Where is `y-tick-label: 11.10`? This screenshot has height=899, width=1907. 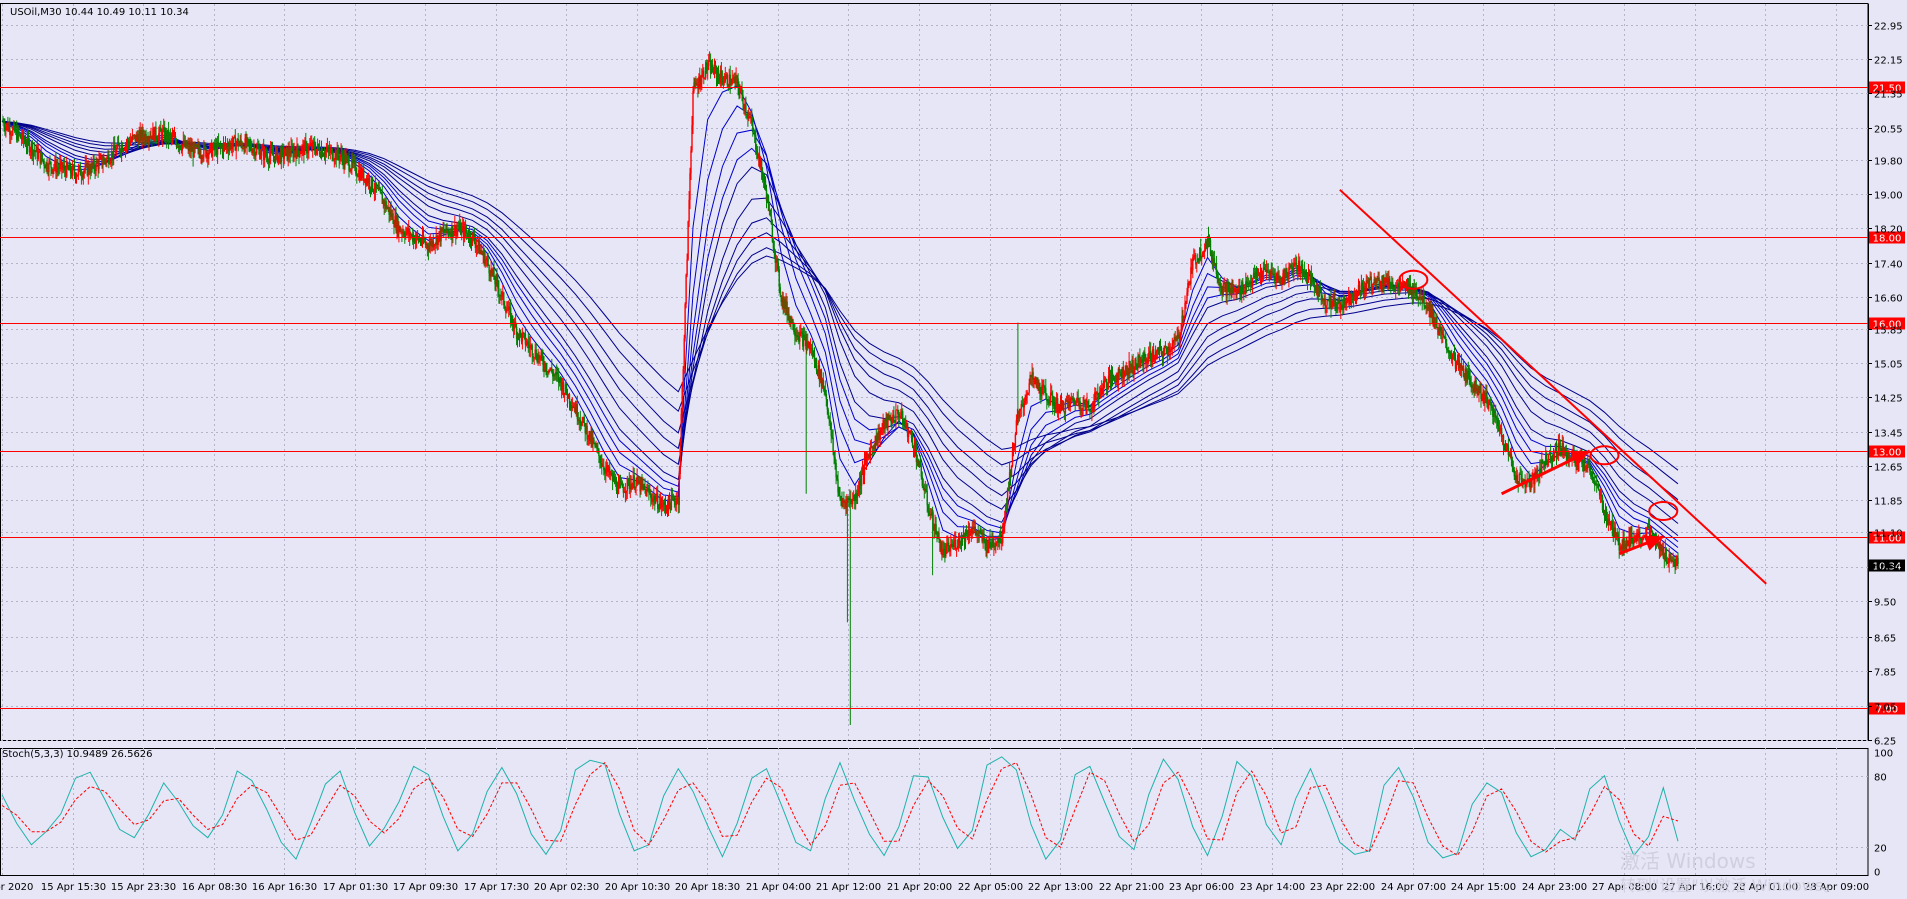 y-tick-label: 11.10 is located at coordinates (1888, 534).